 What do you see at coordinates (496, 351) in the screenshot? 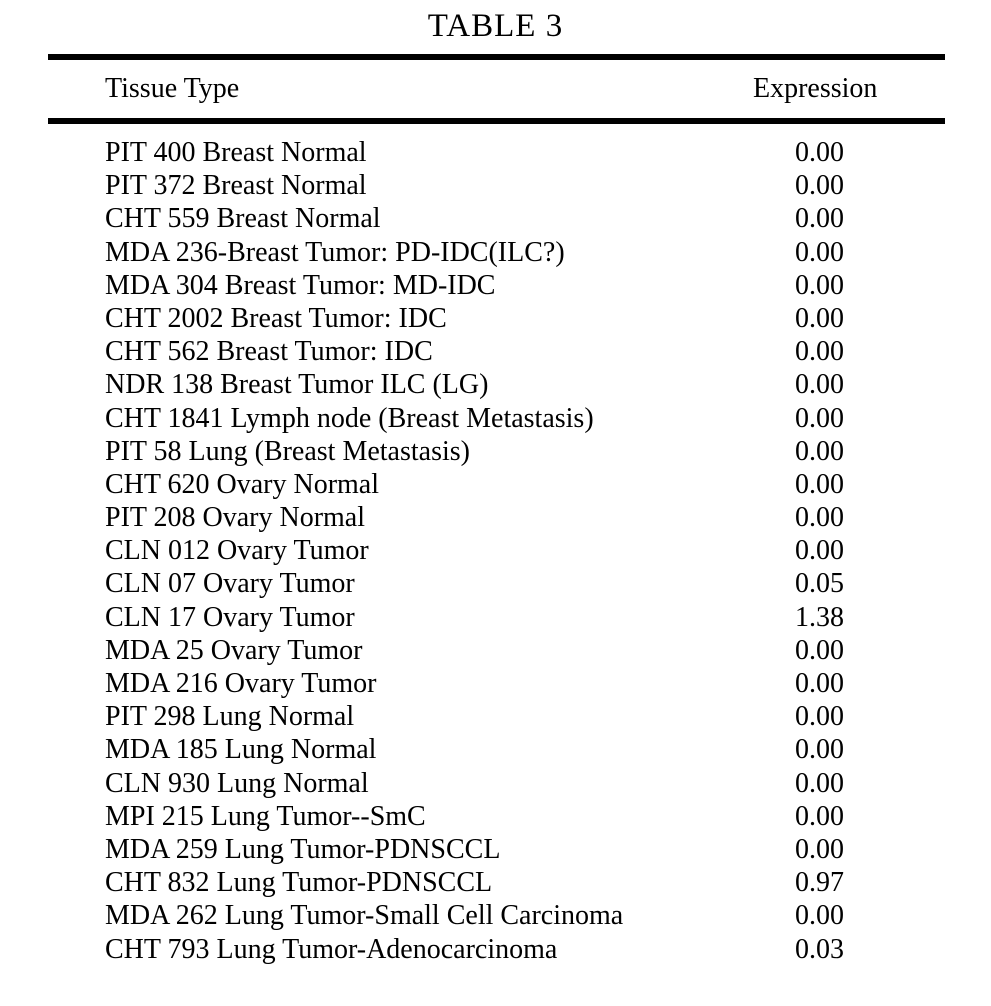
I see `table-row: CHT 562 Breast Tumor: IDC 0.00` at bounding box center [496, 351].